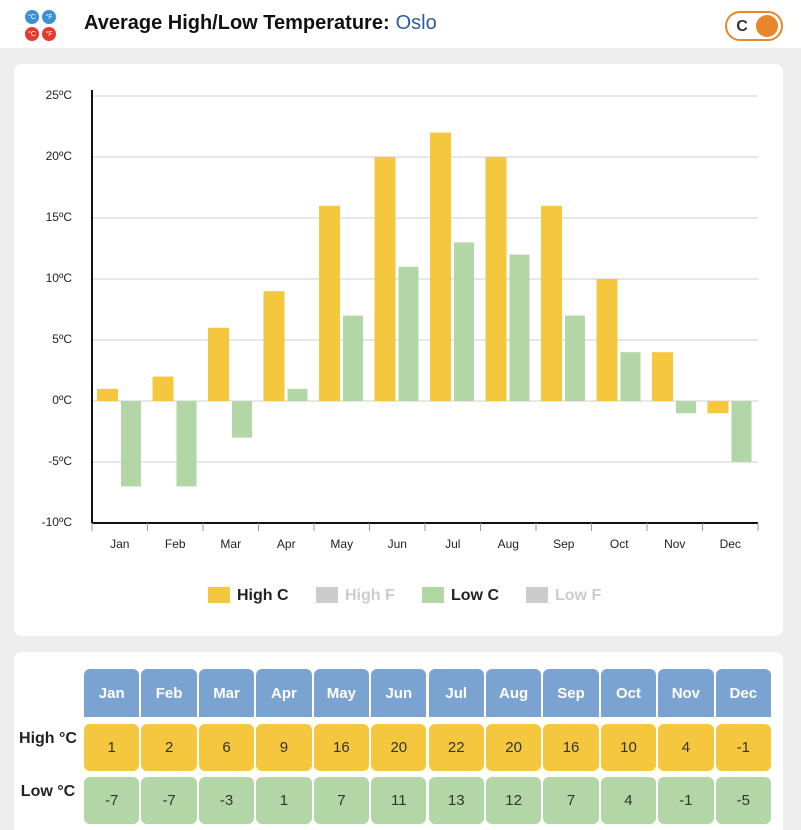 This screenshot has width=801, height=830. What do you see at coordinates (571, 693) in the screenshot?
I see `table-header: Sep` at bounding box center [571, 693].